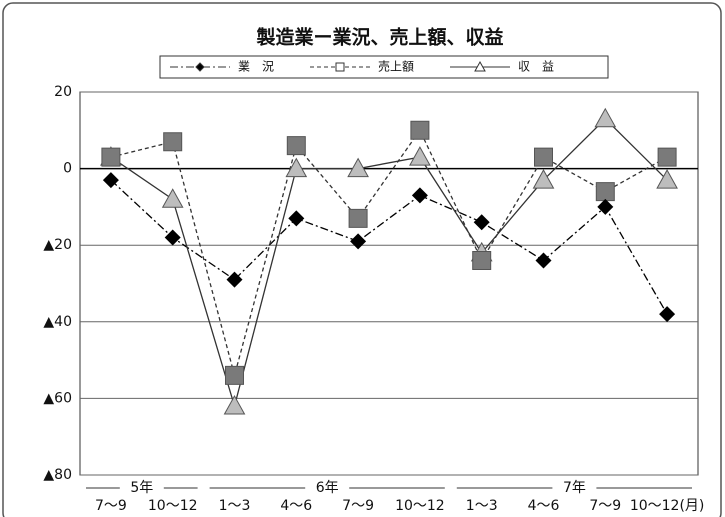 This screenshot has height=517, width=725. I want to click on legend-label: 業 況, so click(256, 66).